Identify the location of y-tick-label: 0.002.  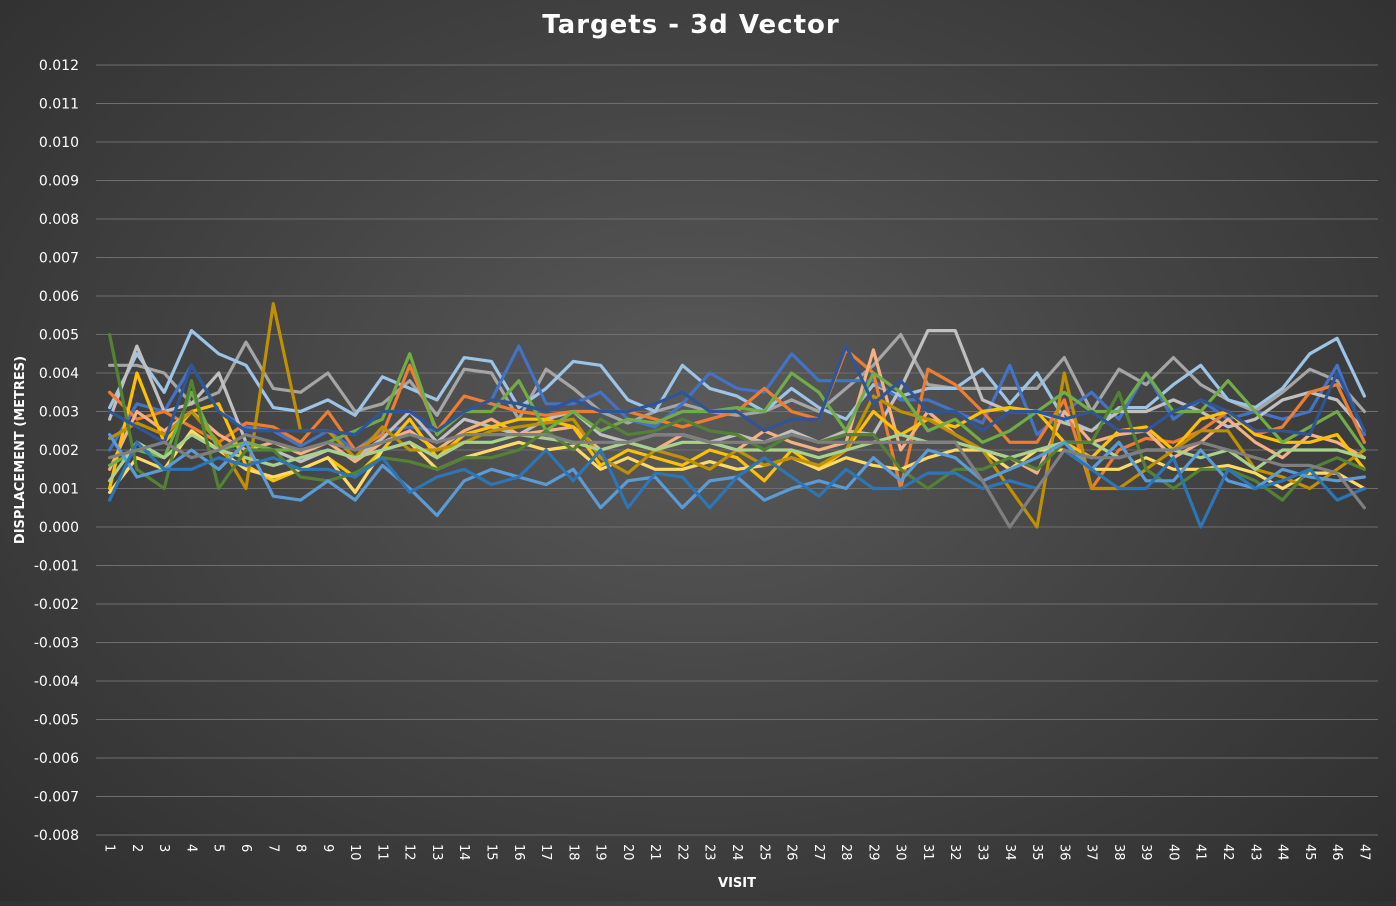
(59, 451).